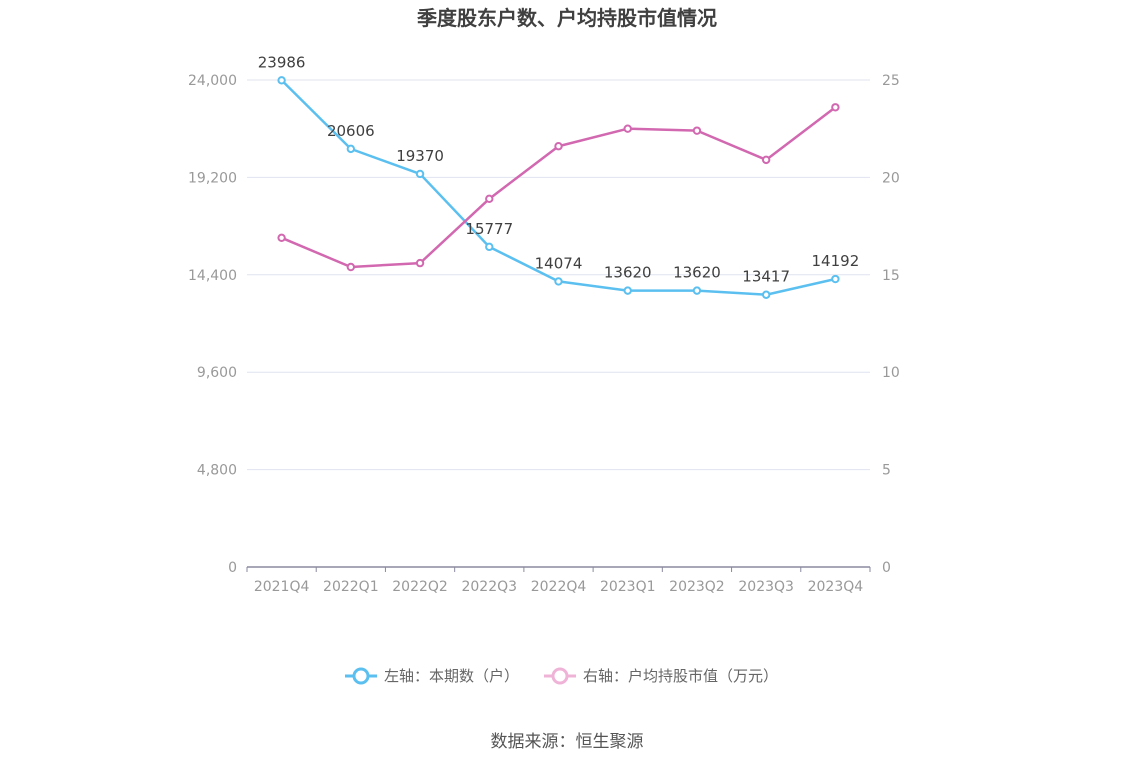 The width and height of the screenshot is (1134, 766). I want to click on y-right-tick-label: 5, so click(886, 471).